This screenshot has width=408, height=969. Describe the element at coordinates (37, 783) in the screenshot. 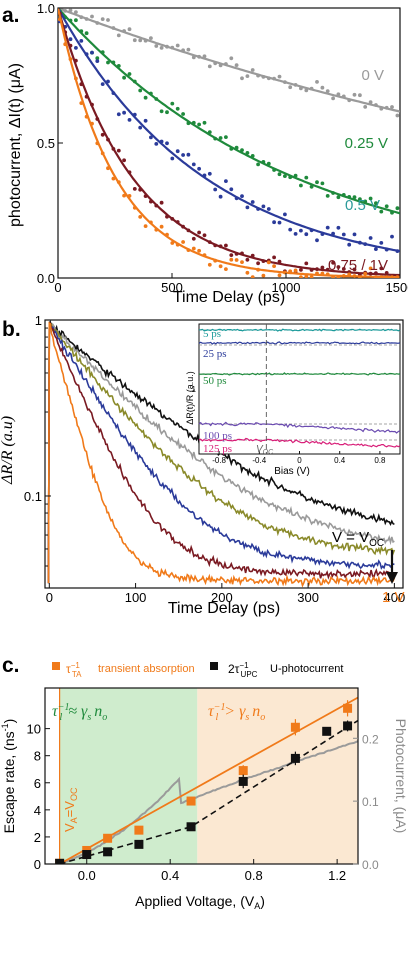

I see `y-tick-label: 6` at that location.